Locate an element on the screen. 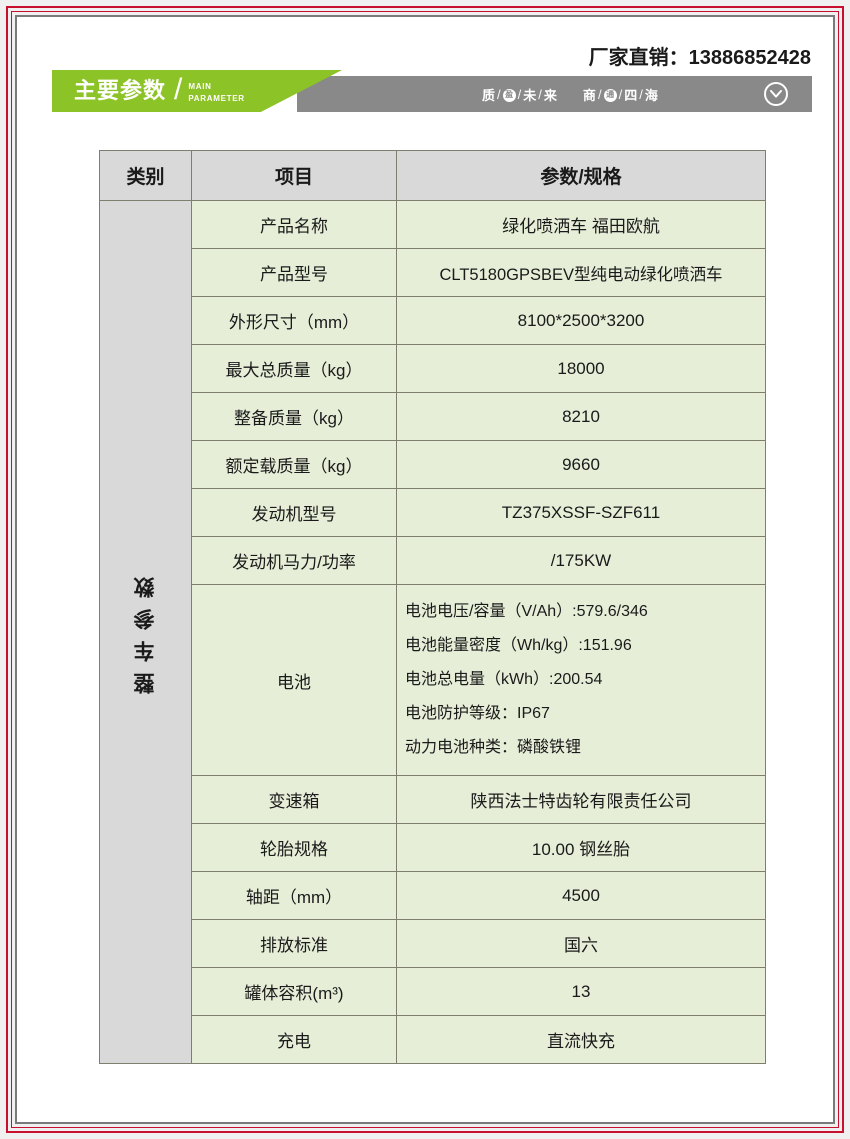 The height and width of the screenshot is (1139, 850). table-row: 产品型号 CLT5180GPSBEV型纯电动绿化喷洒车 is located at coordinates (433, 272).